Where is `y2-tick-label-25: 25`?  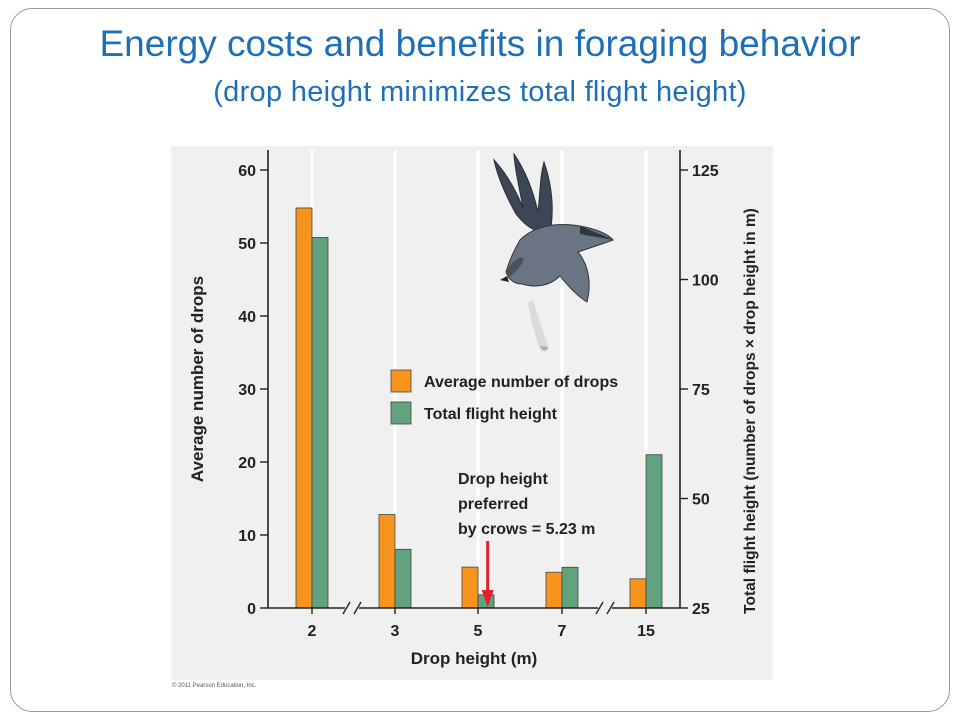 y2-tick-label-25: 25 is located at coordinates (701, 609).